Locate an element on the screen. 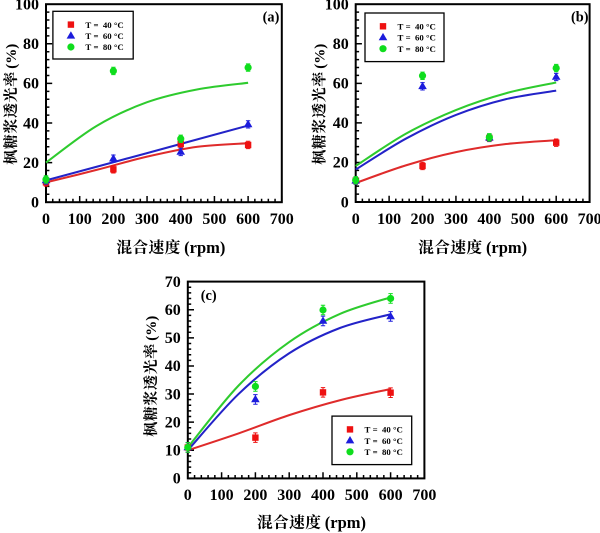 This screenshot has height=533, width=600. svg-text: (c) is located at coordinates (209, 296).